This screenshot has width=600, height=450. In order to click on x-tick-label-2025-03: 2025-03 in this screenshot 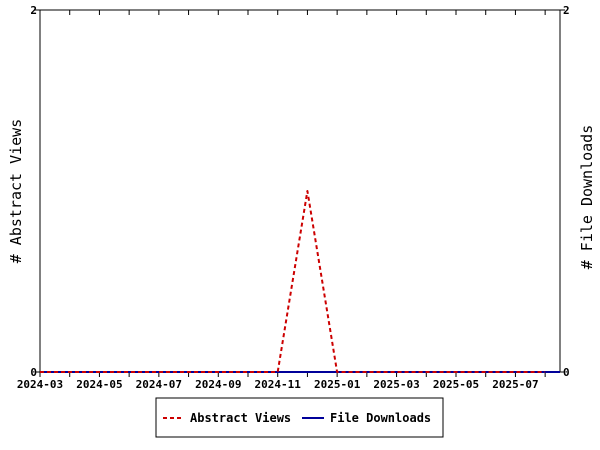, I will do `click(396, 384)`.